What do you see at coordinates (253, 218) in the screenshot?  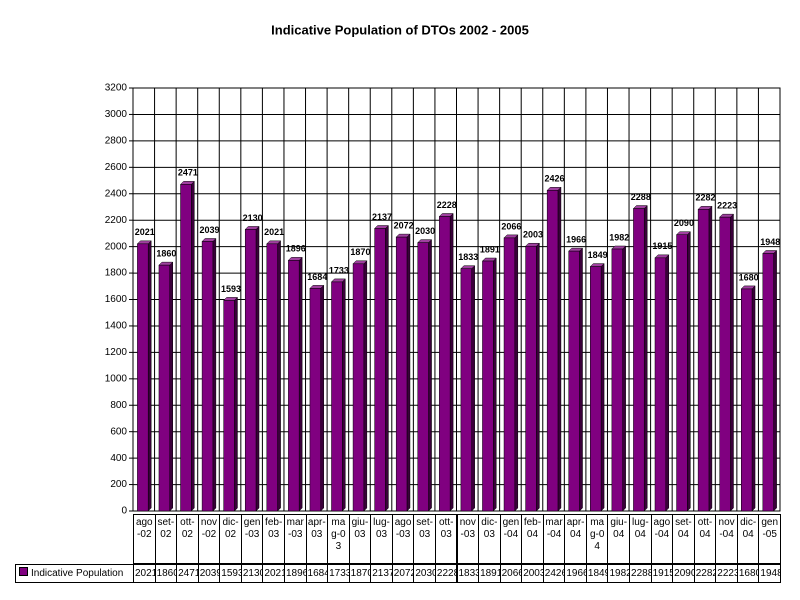 I see `data-label: 2130` at bounding box center [253, 218].